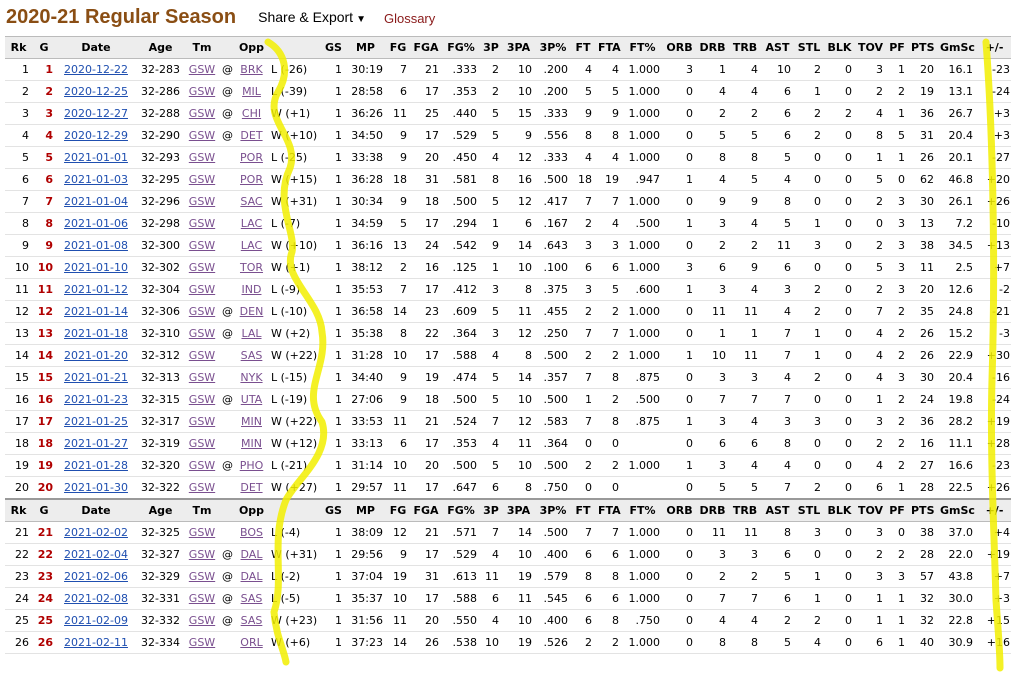  What do you see at coordinates (96, 421) in the screenshot?
I see `game-date-link: 2021-01-25` at bounding box center [96, 421].